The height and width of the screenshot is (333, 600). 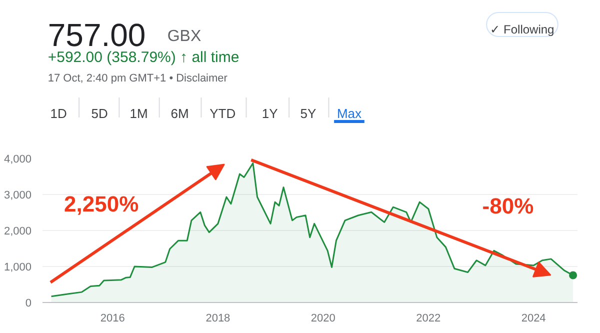 What do you see at coordinates (144, 57) in the screenshot?
I see `chart-subtitle: +592.00 (358.79%) ↑ all time` at bounding box center [144, 57].